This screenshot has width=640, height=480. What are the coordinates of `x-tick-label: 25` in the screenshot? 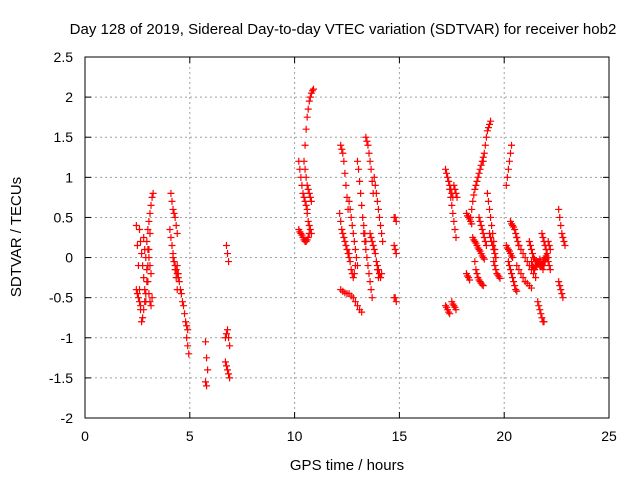 It's located at (609, 436).